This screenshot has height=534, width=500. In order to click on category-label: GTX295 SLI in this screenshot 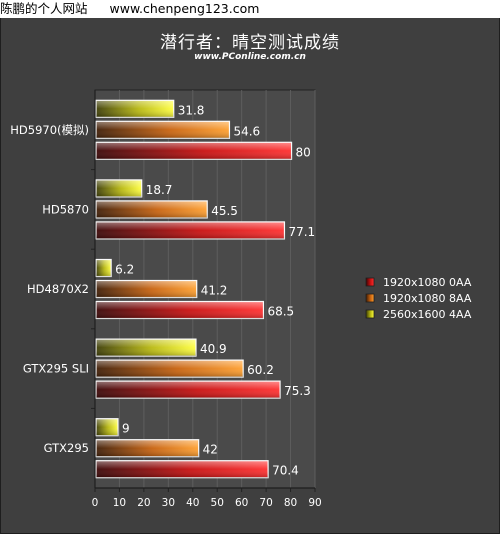, I will do `click(56, 369)`.